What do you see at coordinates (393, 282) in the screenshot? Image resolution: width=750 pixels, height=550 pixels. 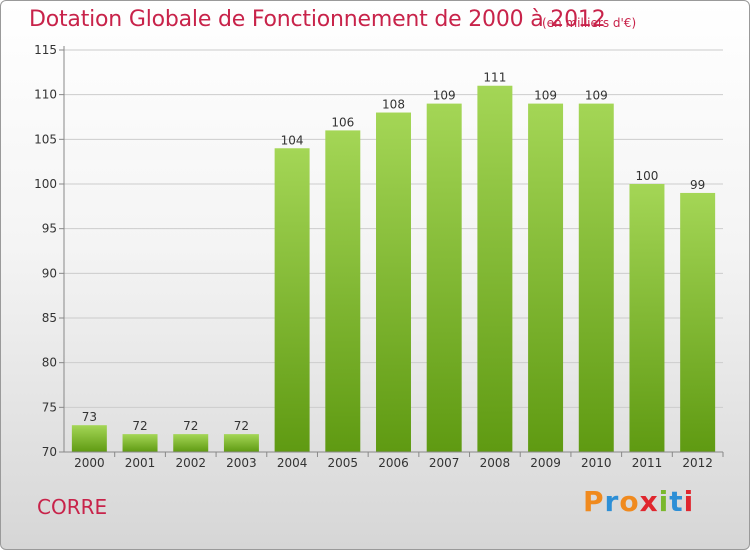 I see `bar-2006` at bounding box center [393, 282].